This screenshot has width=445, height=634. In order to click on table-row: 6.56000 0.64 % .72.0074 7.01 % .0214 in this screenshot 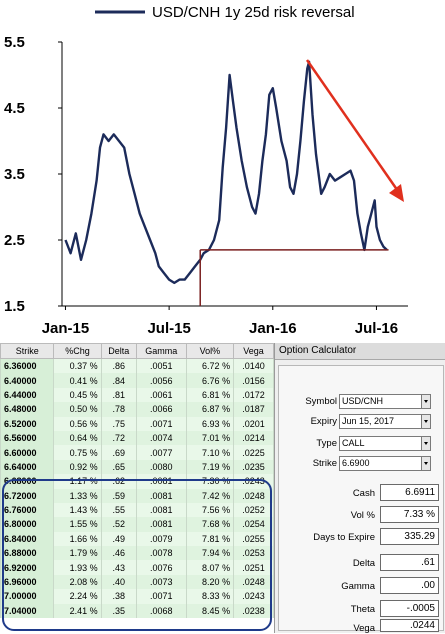, I will do `click(137, 438)`.